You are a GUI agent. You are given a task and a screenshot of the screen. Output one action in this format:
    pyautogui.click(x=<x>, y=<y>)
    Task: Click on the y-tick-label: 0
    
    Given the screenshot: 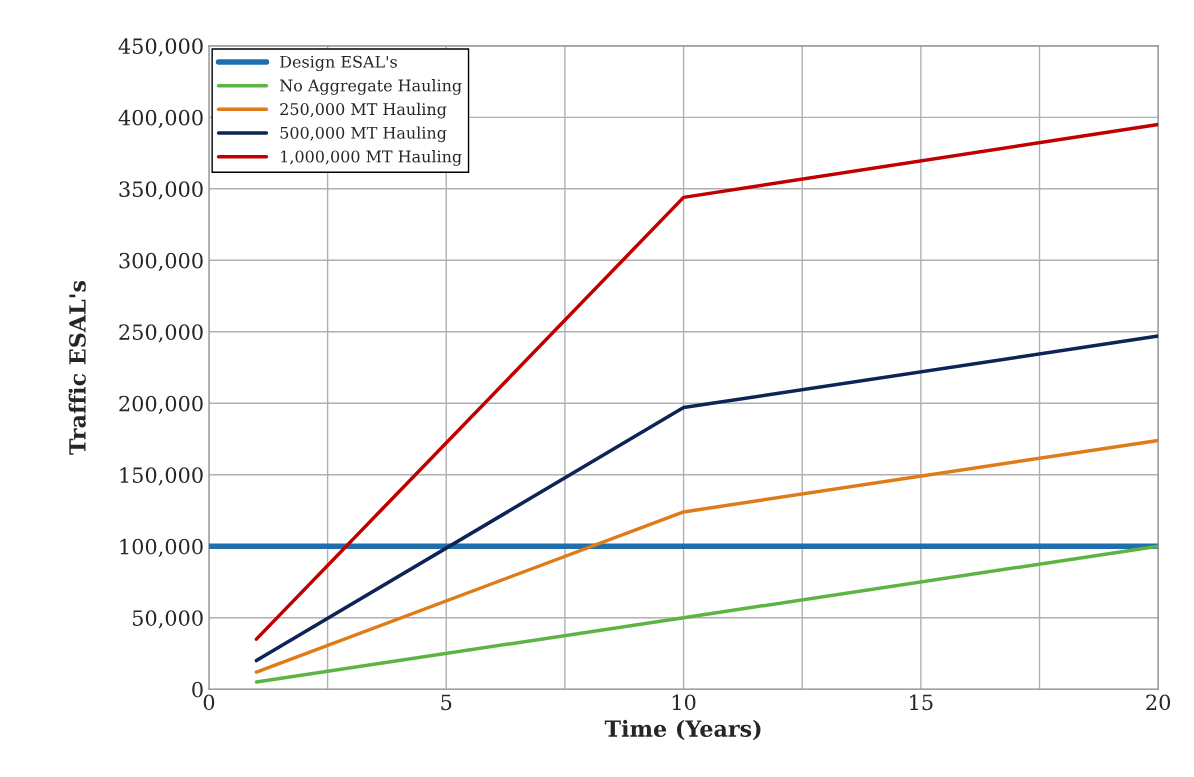 What is the action you would take?
    pyautogui.click(x=197, y=689)
    